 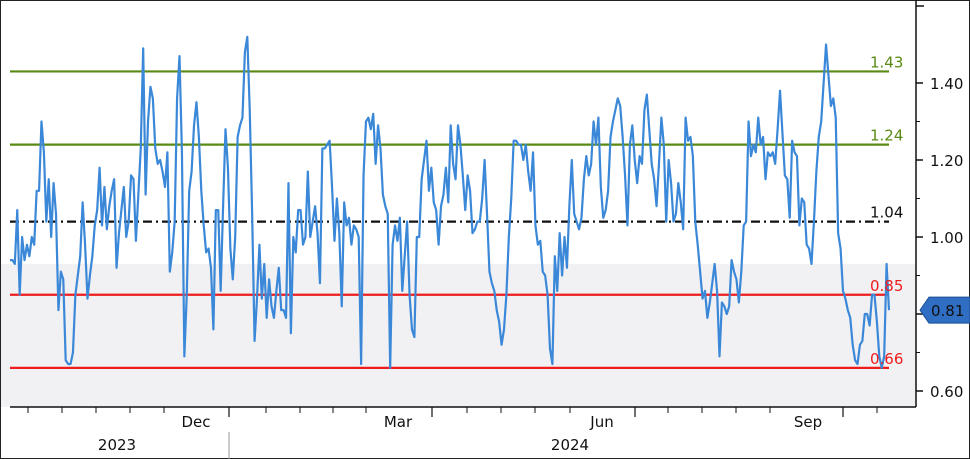 What do you see at coordinates (946, 392) in the screenshot?
I see `y-tick-label: 0.60` at bounding box center [946, 392].